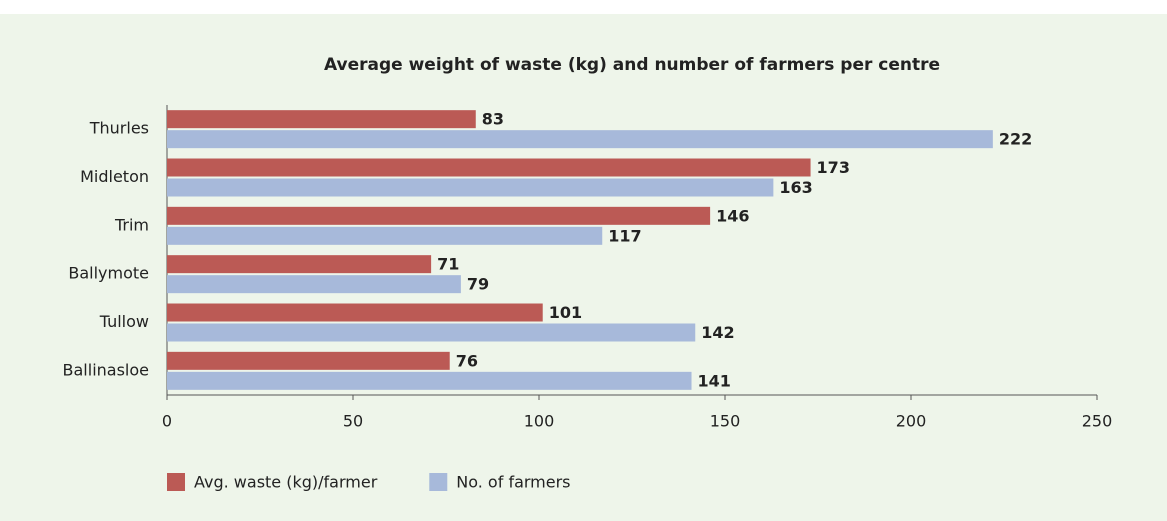 Image resolution: width=1167 pixels, height=521 pixels. Describe the element at coordinates (714, 380) in the screenshot. I see `data-label: 141` at that location.